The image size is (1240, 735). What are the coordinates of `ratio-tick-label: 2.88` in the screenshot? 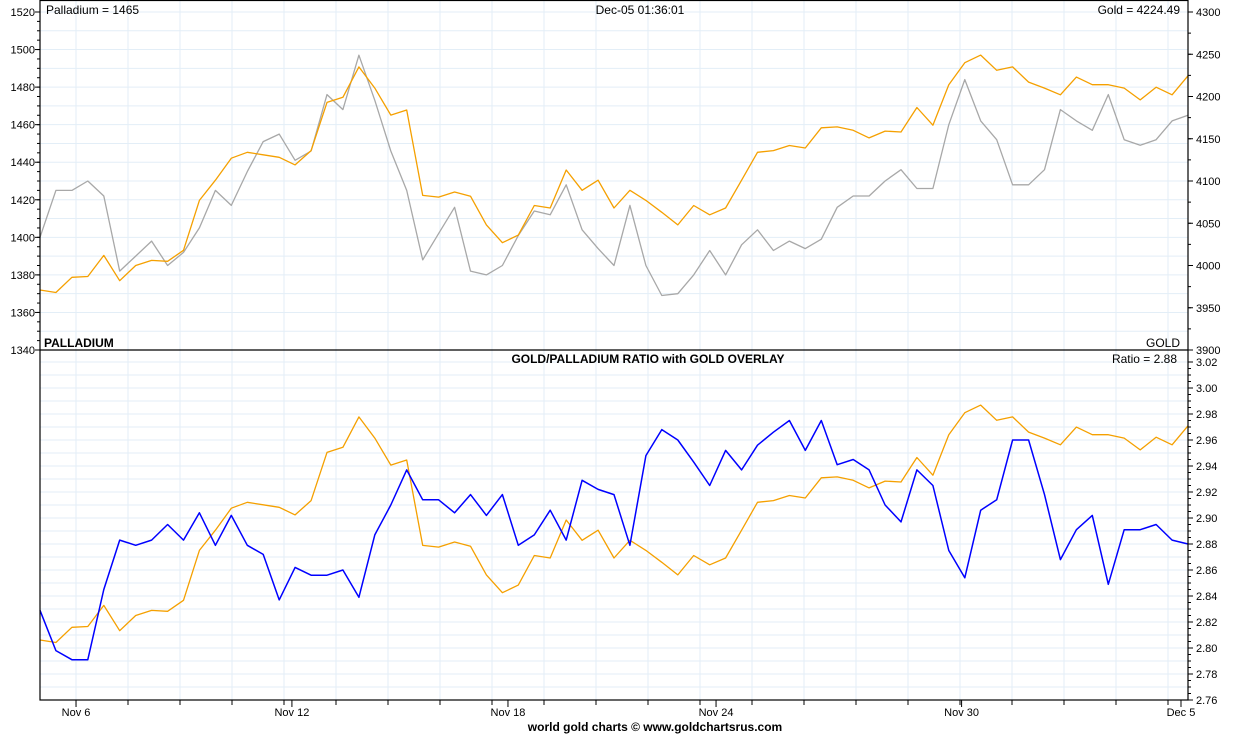 It's located at (1206, 545).